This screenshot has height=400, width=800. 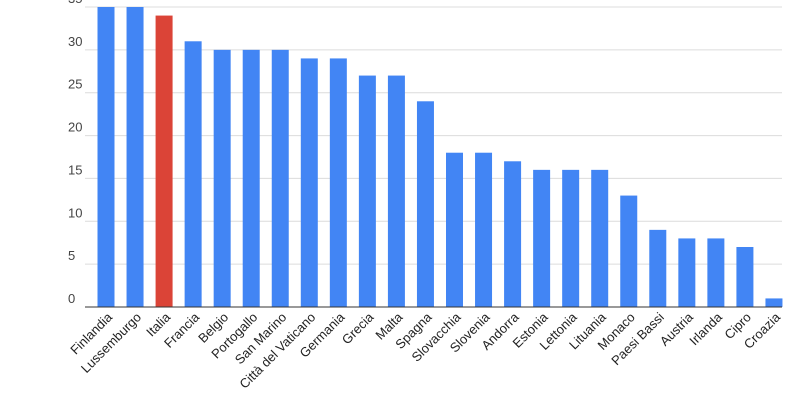 What do you see at coordinates (513, 234) in the screenshot?
I see `bar-andorra` at bounding box center [513, 234].